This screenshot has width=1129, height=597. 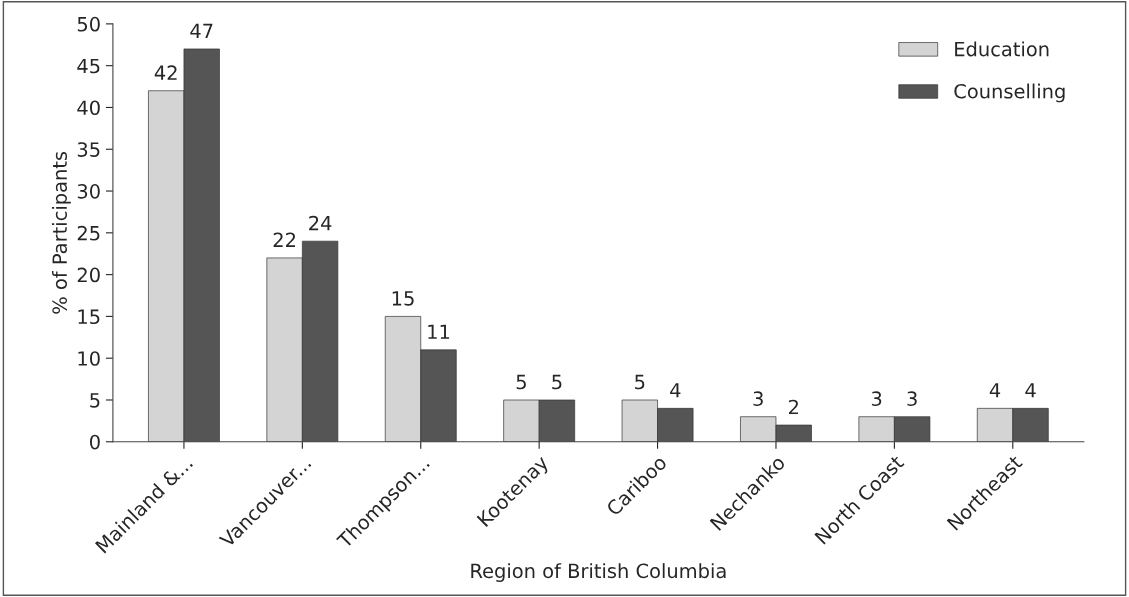 I want to click on y-tick-label: 40, so click(x=88, y=108).